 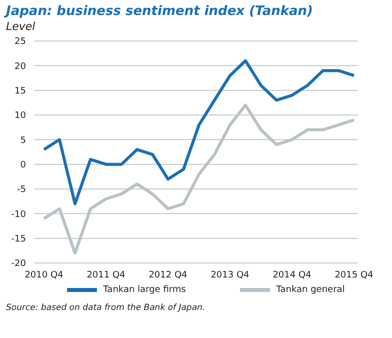 I want to click on source-note: Source: based on data from the Bank of Japan., so click(x=105, y=307).